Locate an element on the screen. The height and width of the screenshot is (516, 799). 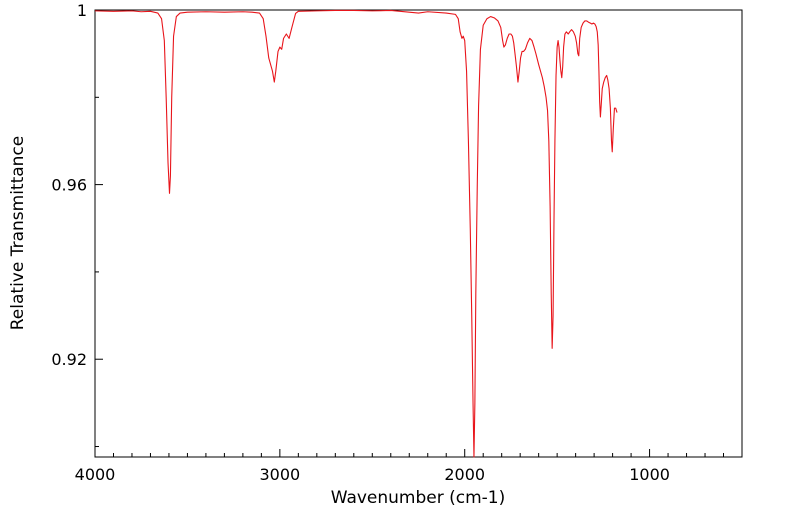
x-axis-title: Wavenumber (cm-1) is located at coordinates (418, 498).